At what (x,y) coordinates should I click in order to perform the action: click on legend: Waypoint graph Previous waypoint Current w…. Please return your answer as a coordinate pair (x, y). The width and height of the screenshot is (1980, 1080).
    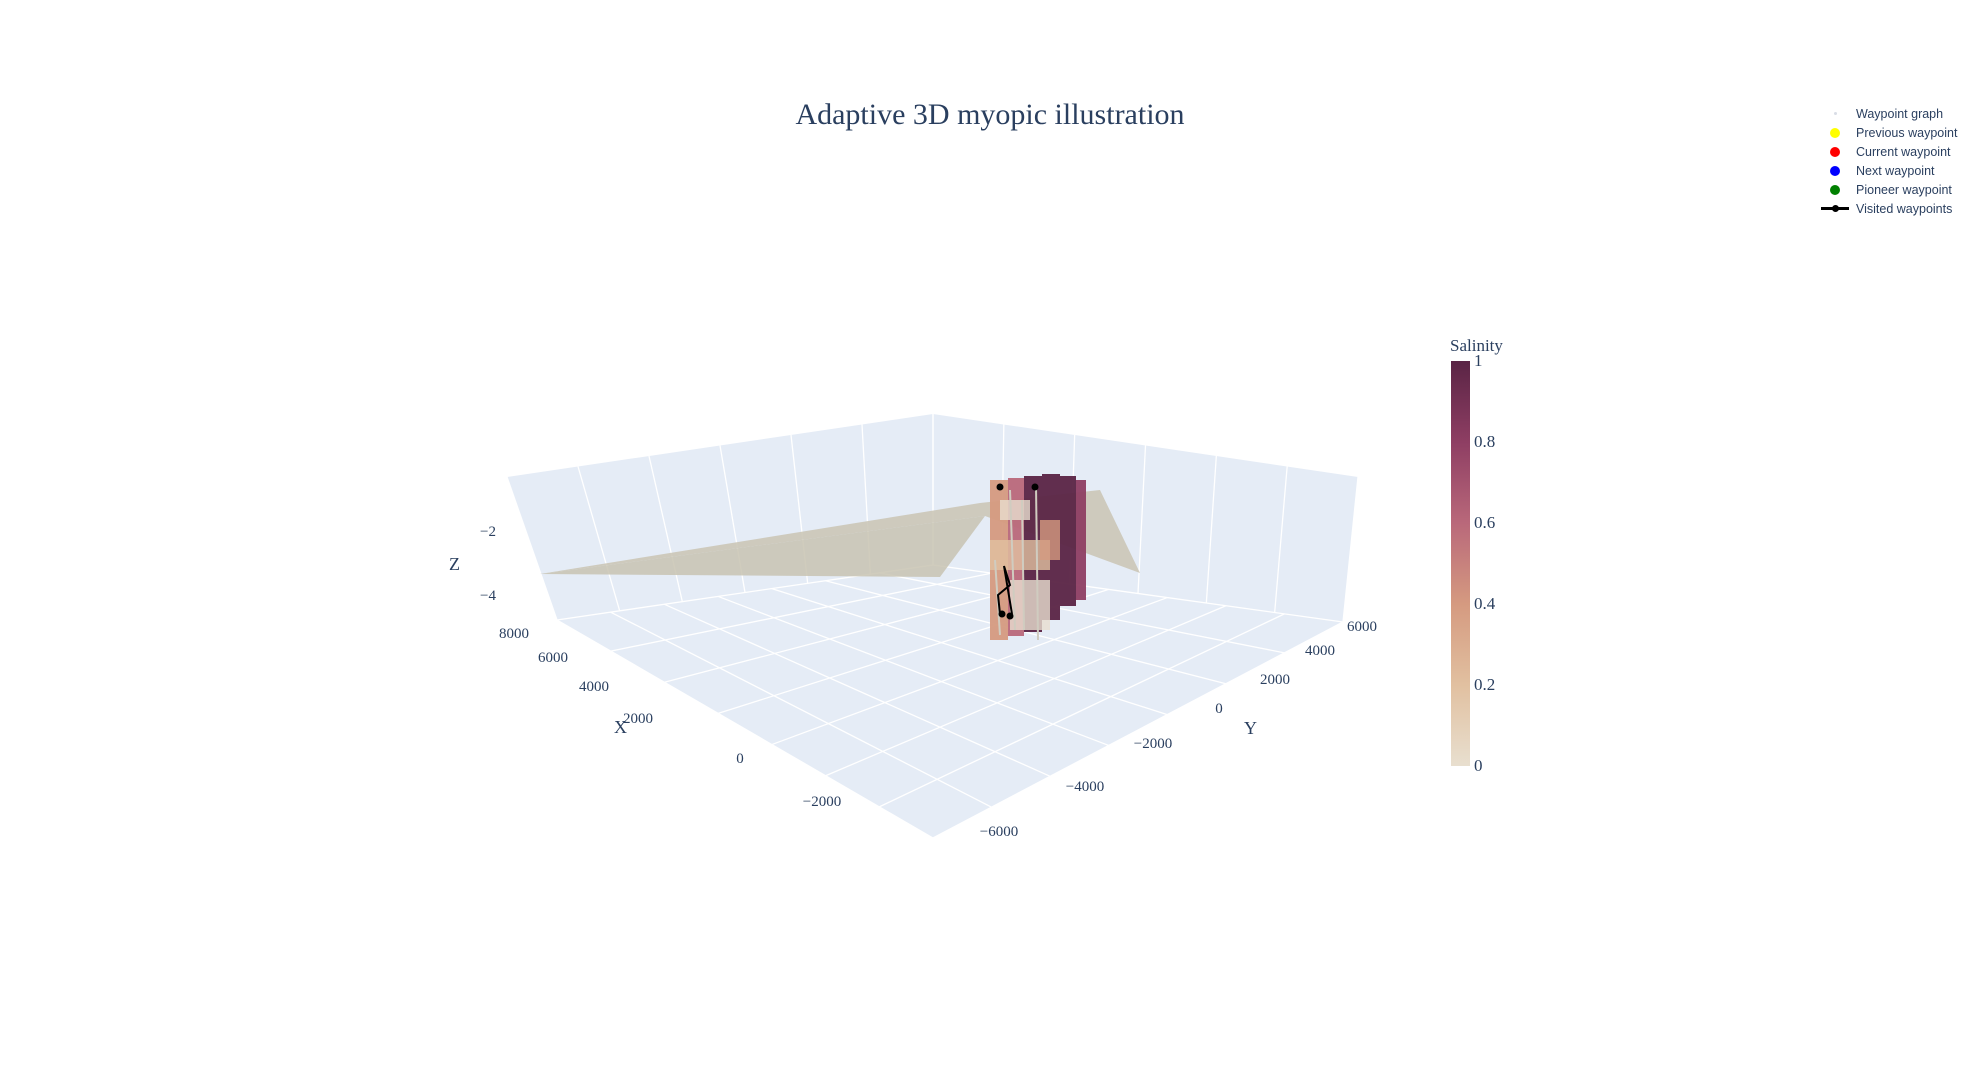
    Looking at the image, I should click on (1887, 161).